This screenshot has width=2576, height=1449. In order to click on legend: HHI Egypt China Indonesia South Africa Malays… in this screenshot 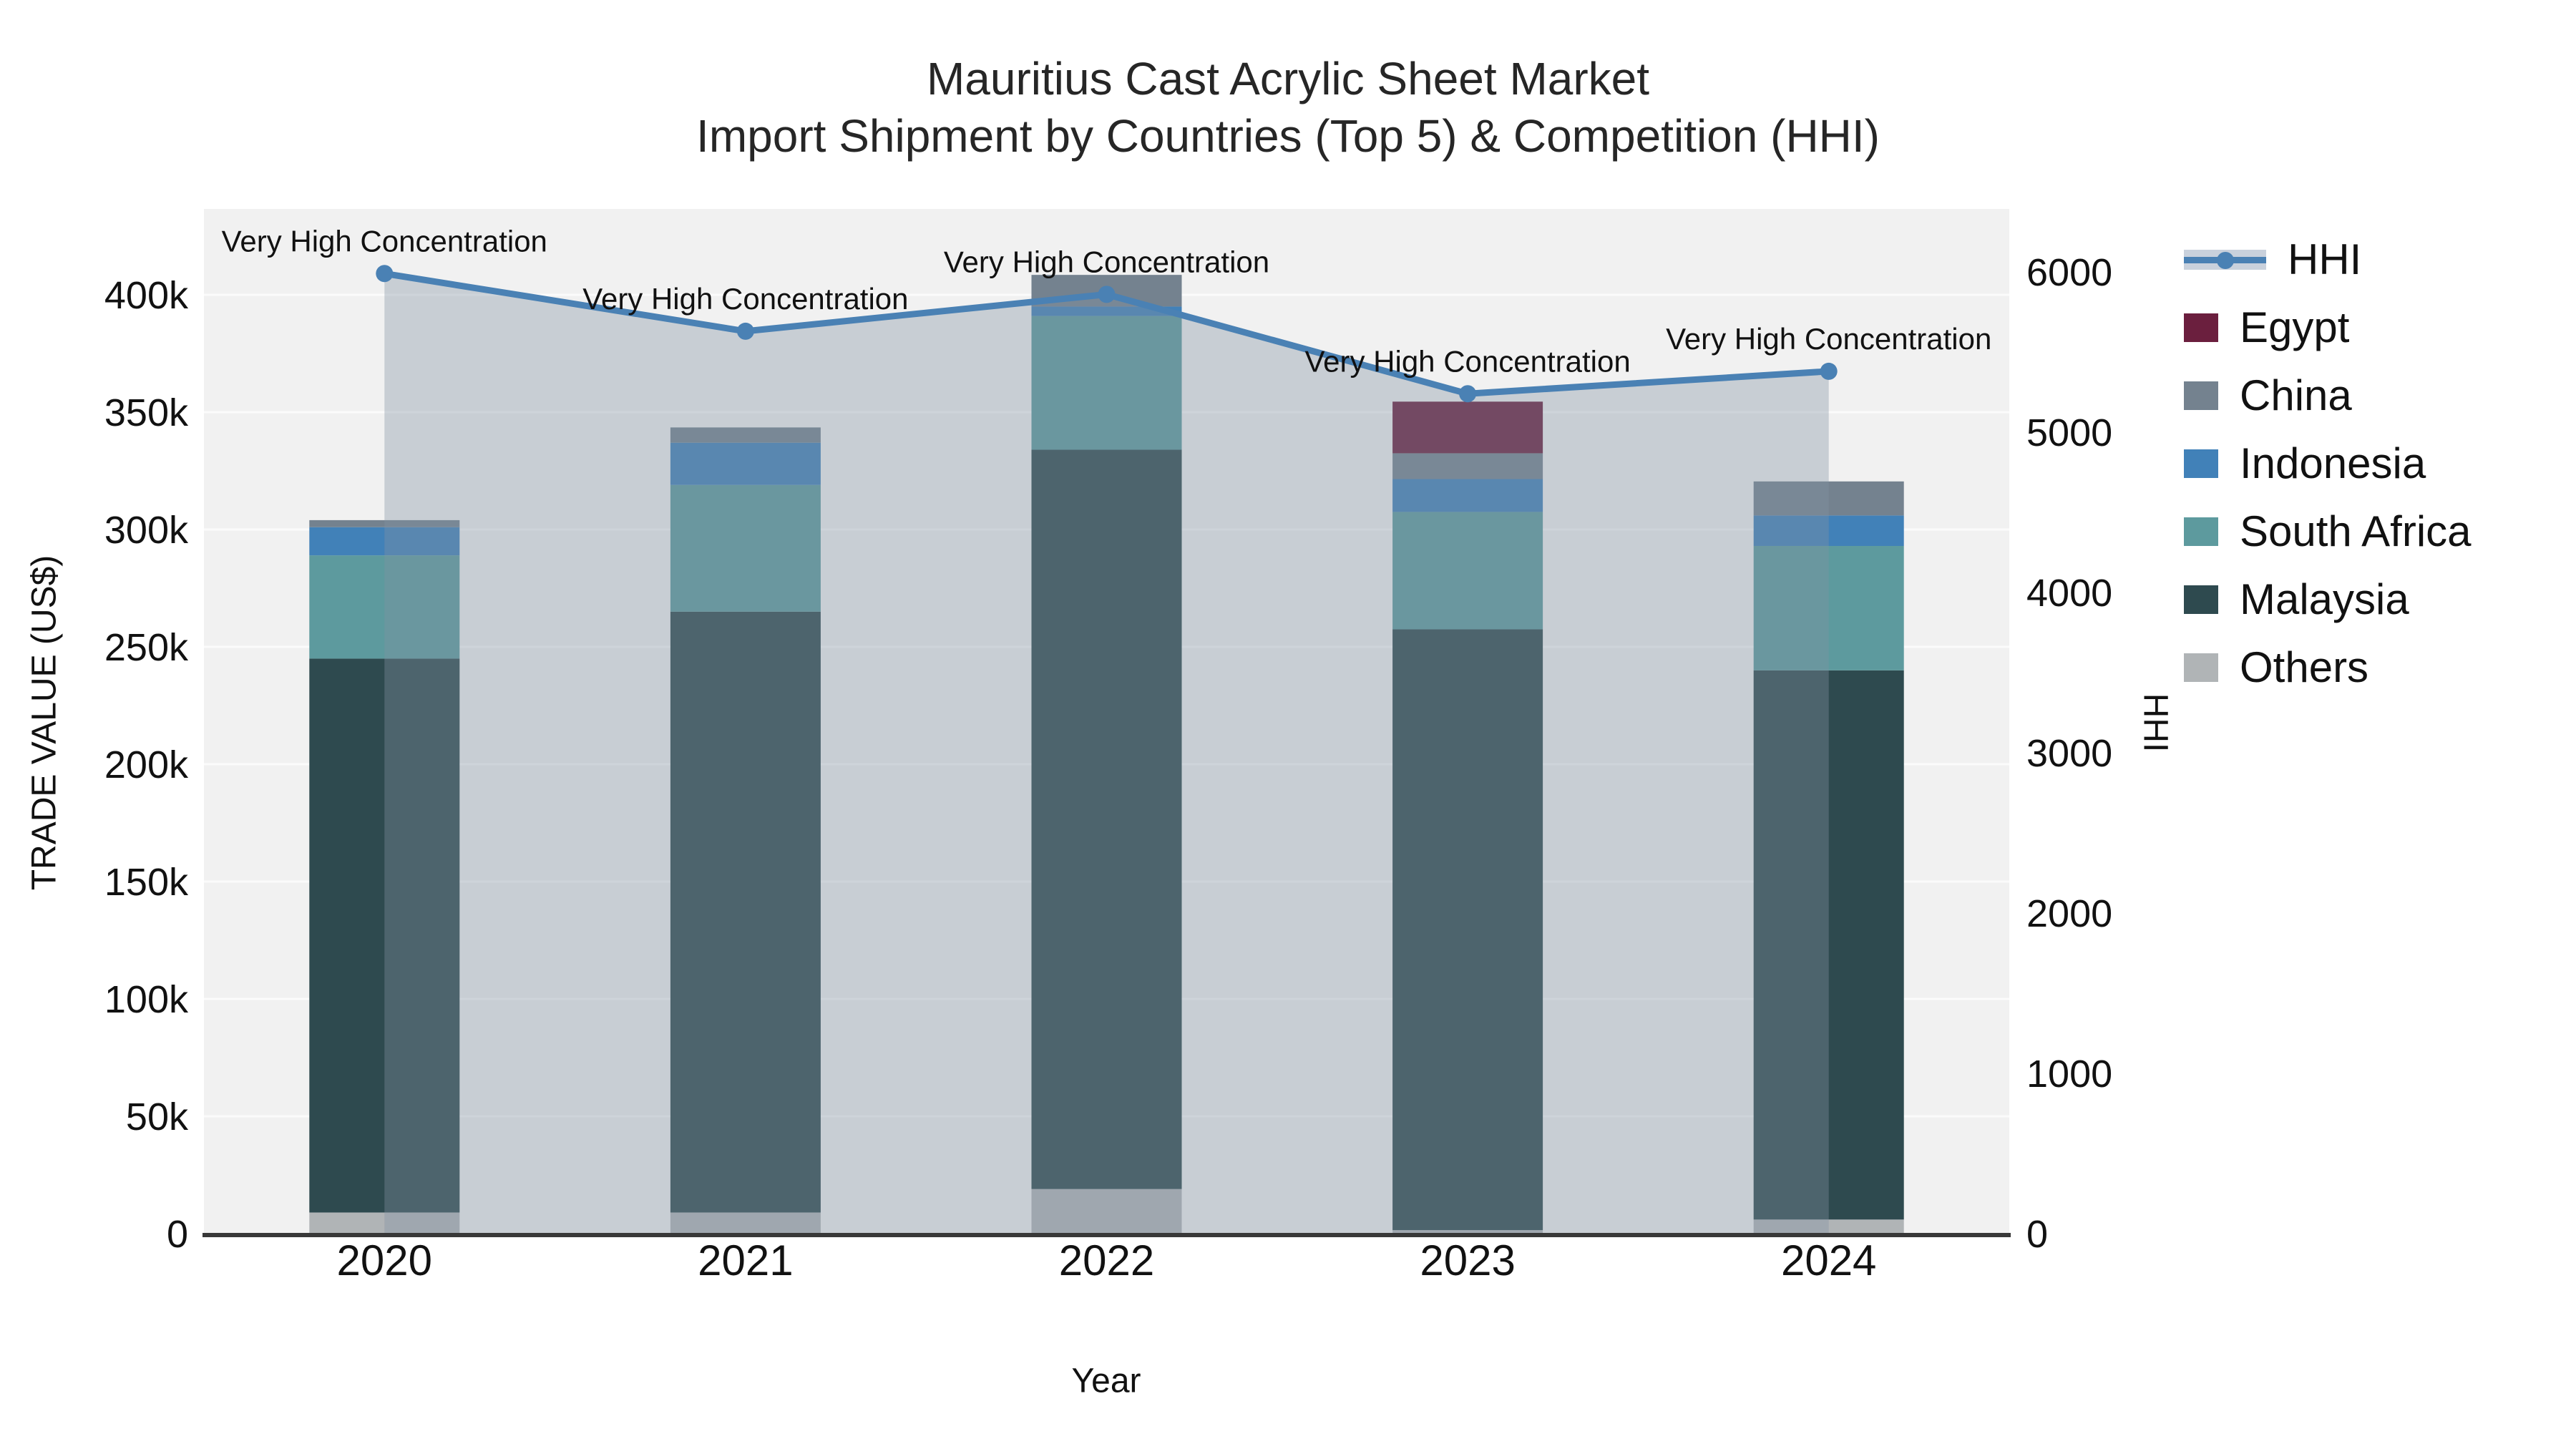, I will do `click(2328, 463)`.